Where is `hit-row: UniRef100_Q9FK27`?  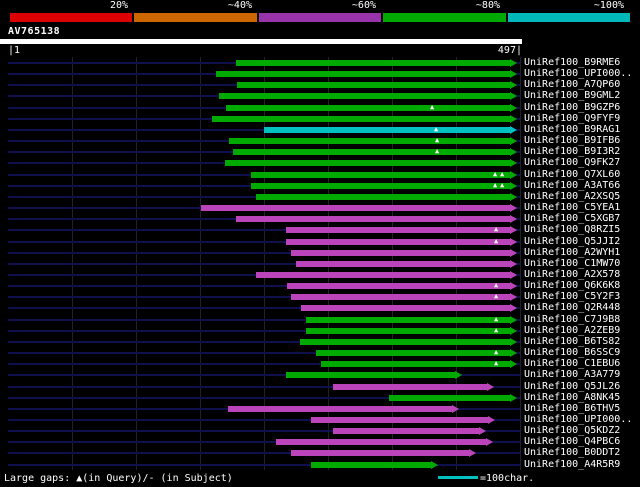 hit-row: UniRef100_Q9FK27 is located at coordinates (320, 162).